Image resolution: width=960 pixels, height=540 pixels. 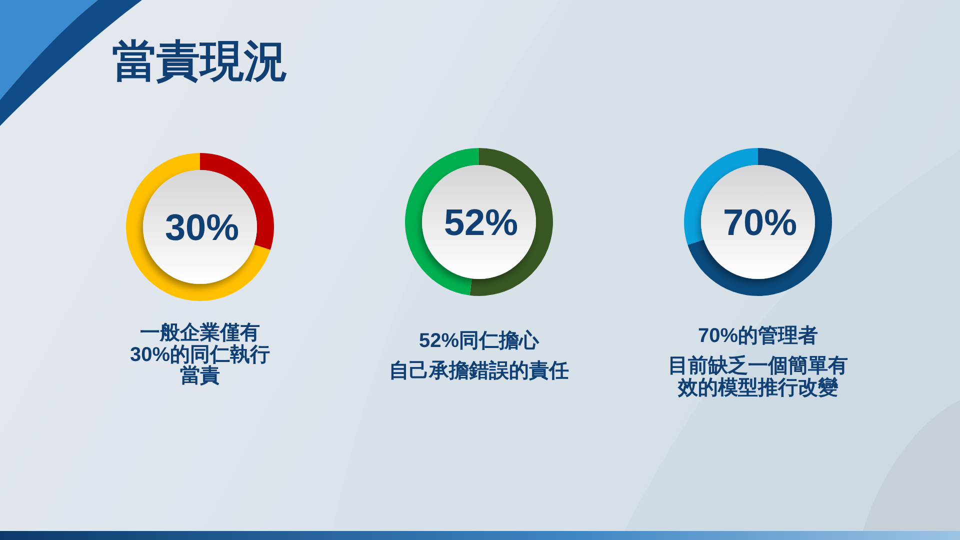 What do you see at coordinates (758, 336) in the screenshot?
I see `text: 70%的管理者` at bounding box center [758, 336].